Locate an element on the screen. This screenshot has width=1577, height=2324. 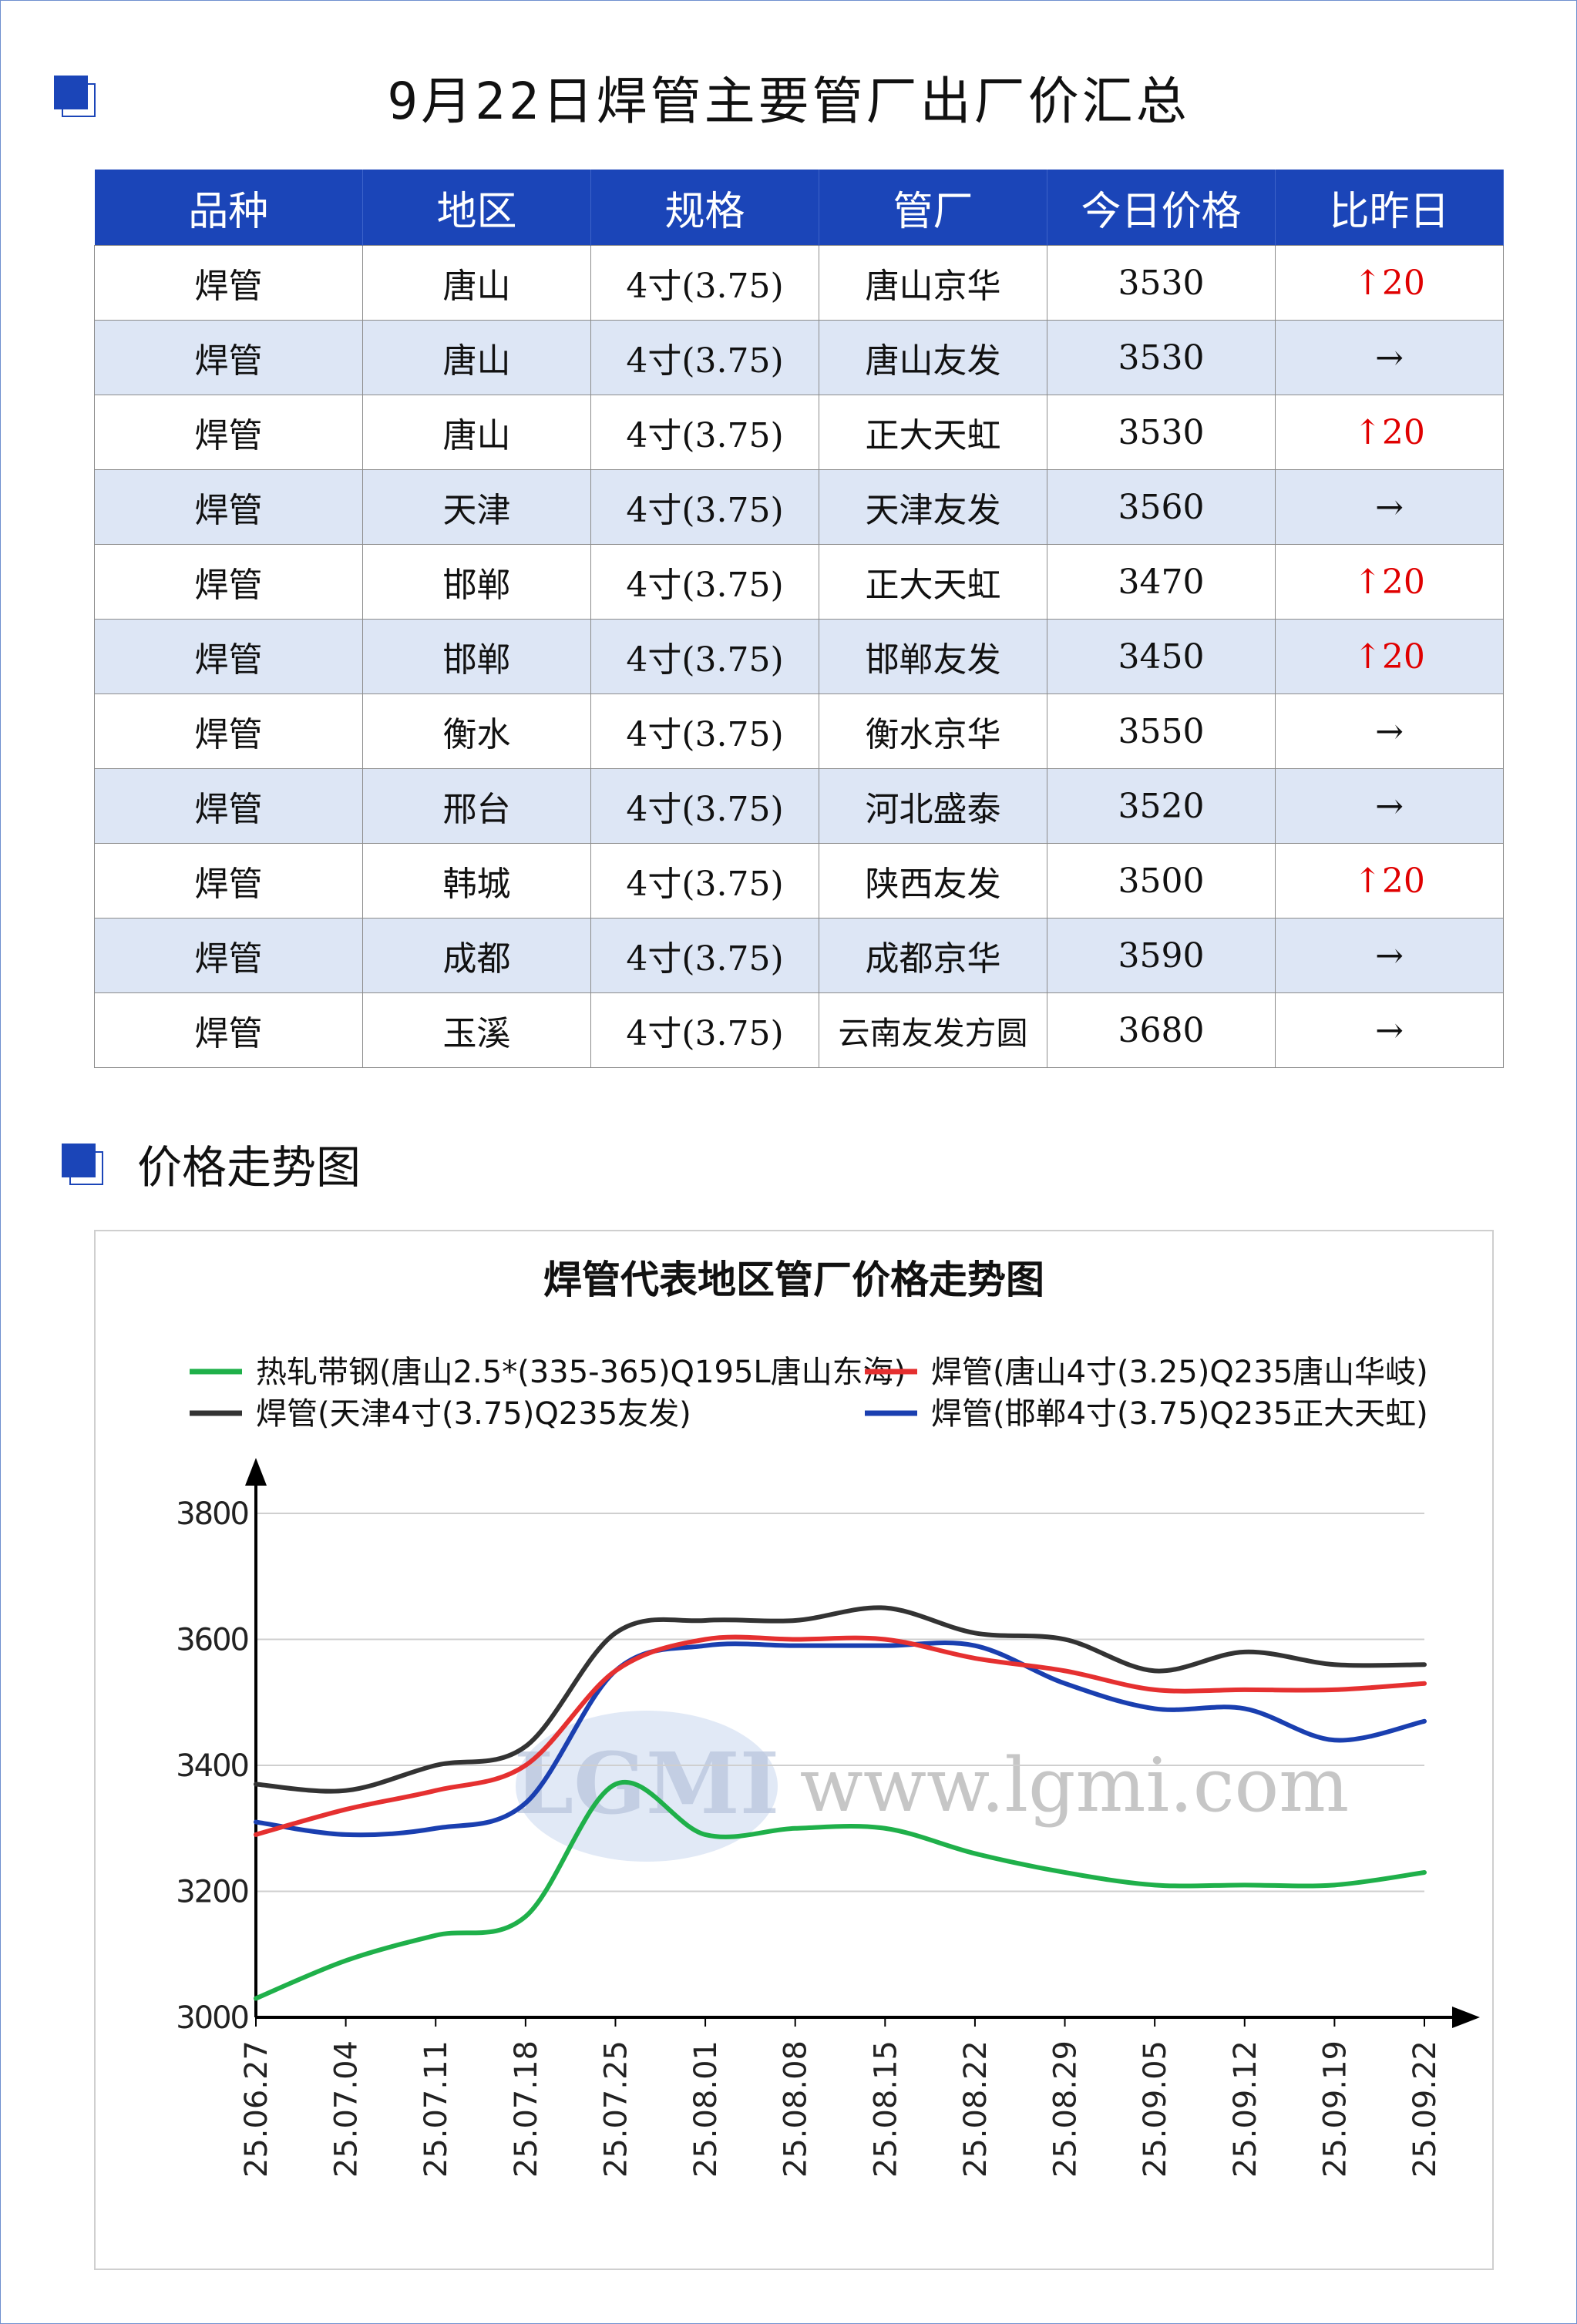
mill-cell: 唐山友发 is located at coordinates (933, 357).